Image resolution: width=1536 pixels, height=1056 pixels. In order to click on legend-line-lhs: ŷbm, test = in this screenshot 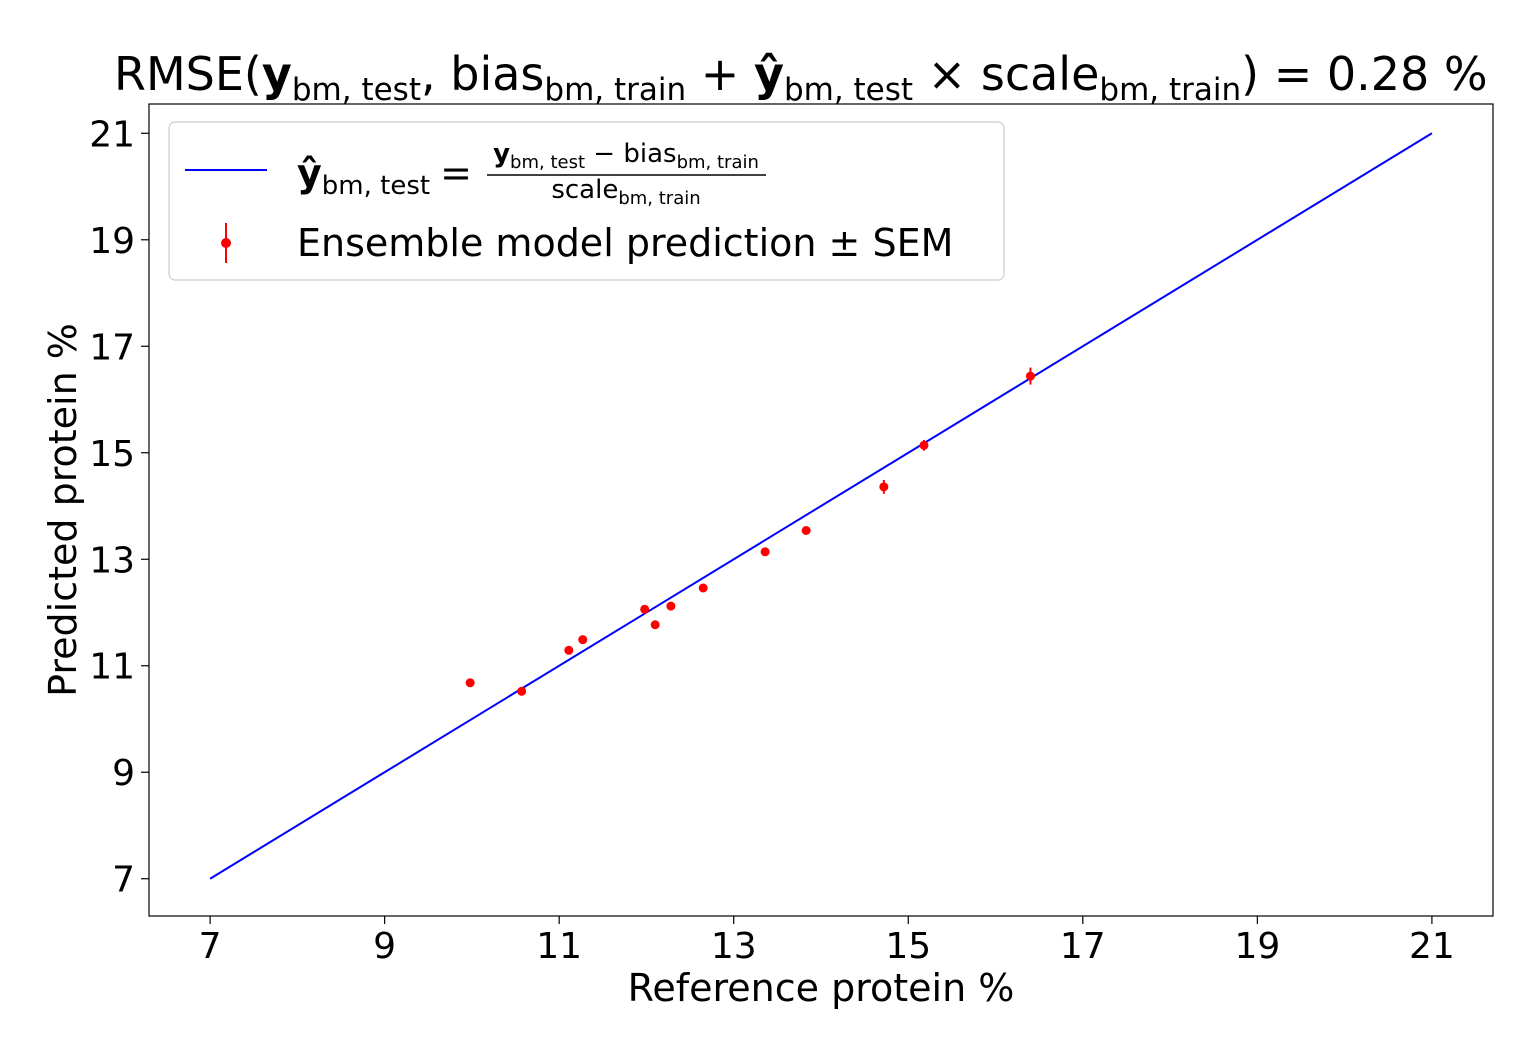, I will do `click(384, 176)`.